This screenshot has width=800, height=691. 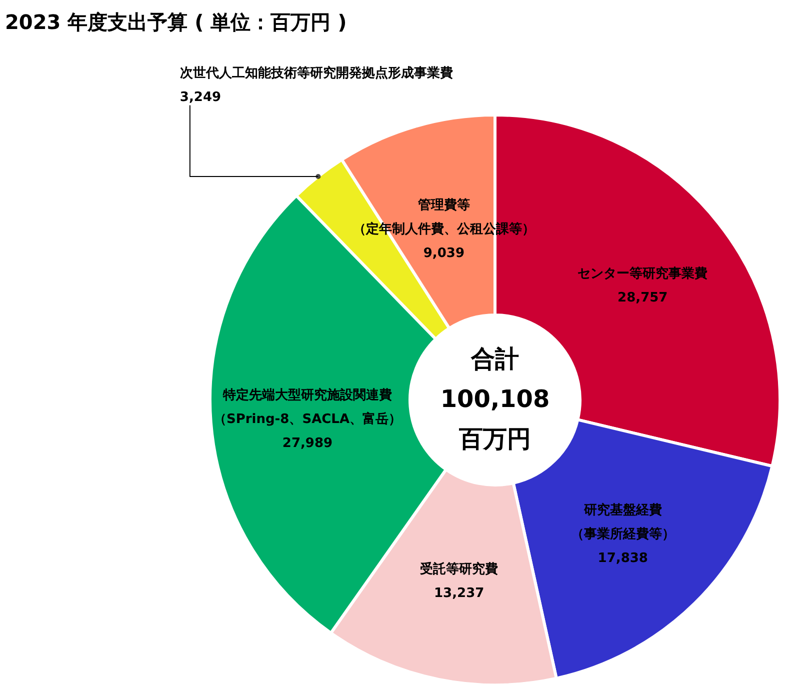 I want to click on data-label: 3,249, so click(x=201, y=98).